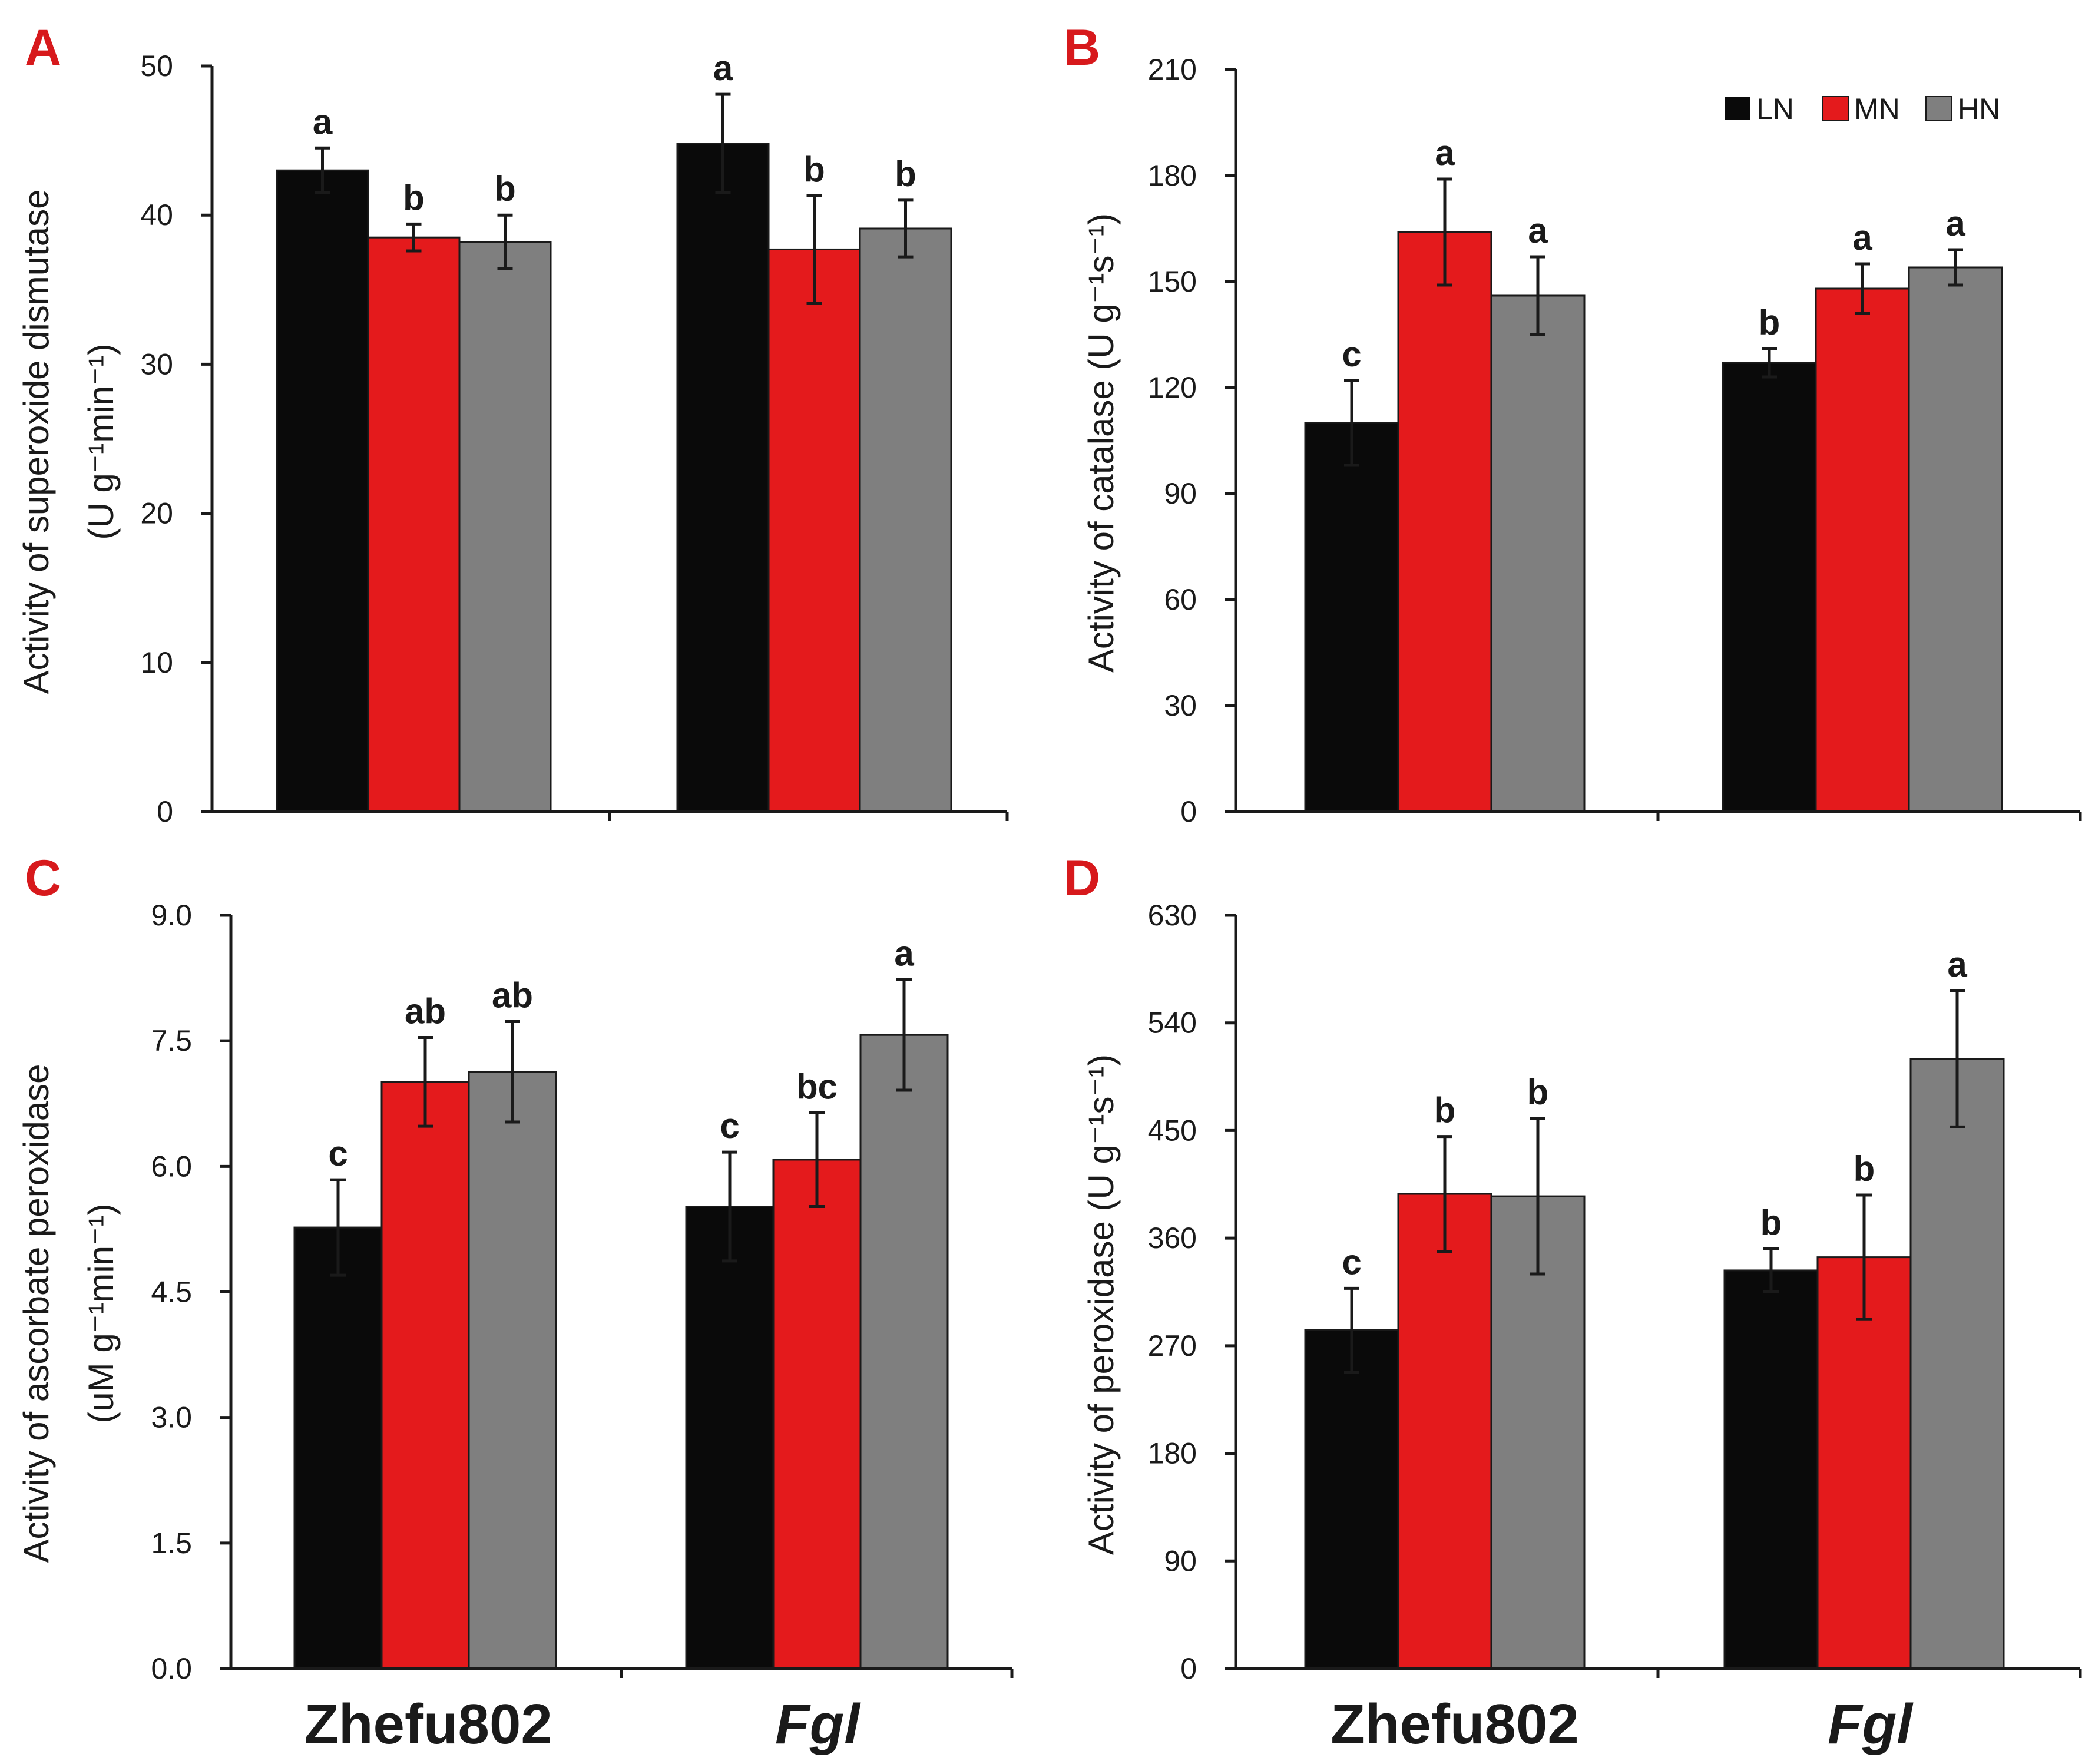 The width and height of the screenshot is (2095, 1764). Describe the element at coordinates (1445, 1110) in the screenshot. I see `significance-letter-d-mn-1: b` at that location.